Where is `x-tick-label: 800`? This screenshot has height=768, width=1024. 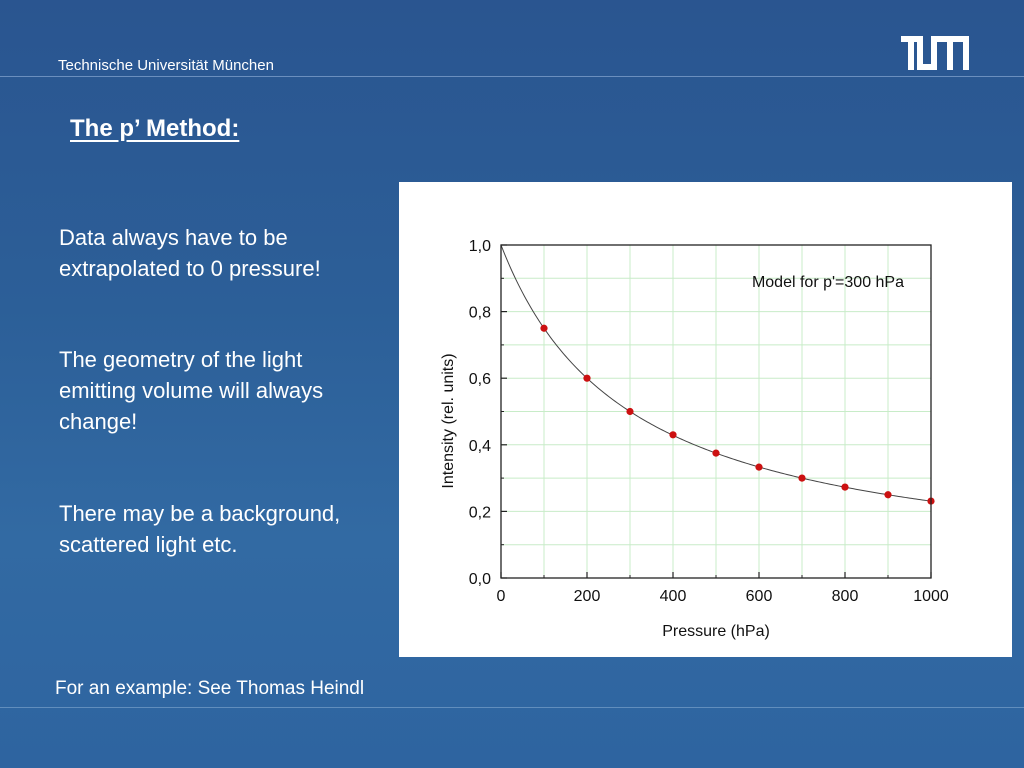
x-tick-label: 800 is located at coordinates (845, 596).